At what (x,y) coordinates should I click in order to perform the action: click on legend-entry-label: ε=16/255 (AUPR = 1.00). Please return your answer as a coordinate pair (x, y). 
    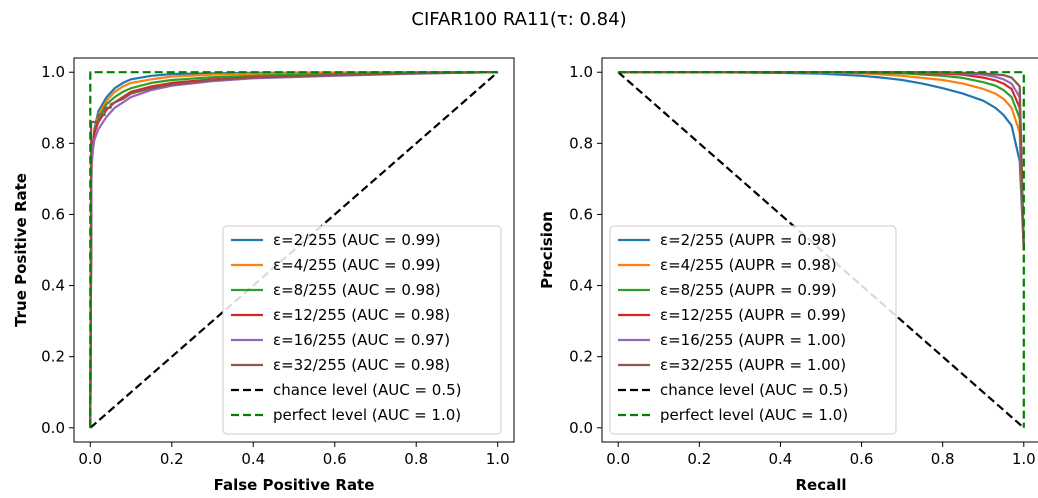
    Looking at the image, I should click on (753, 340).